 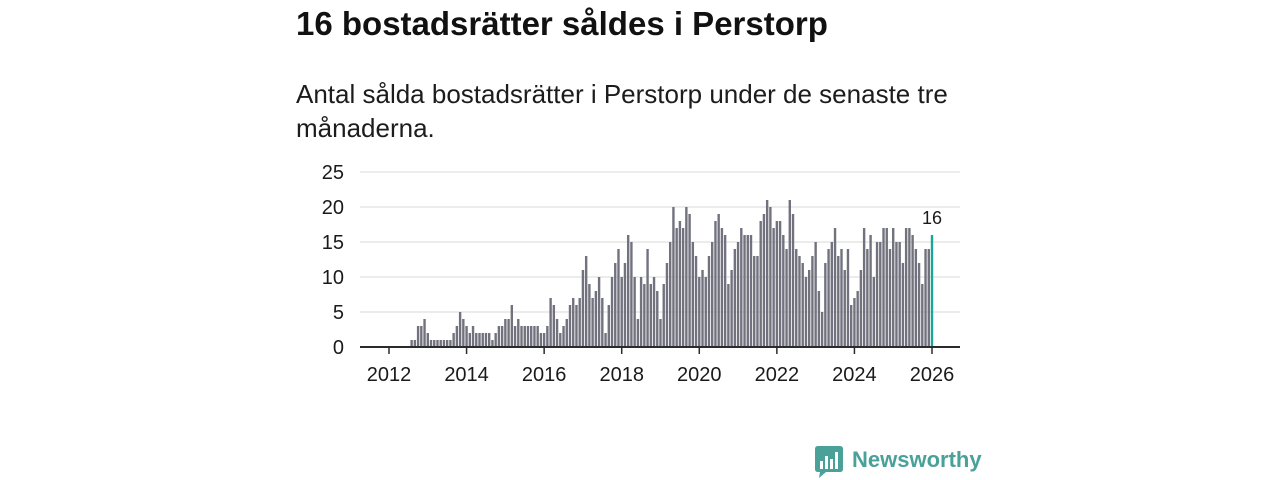 What do you see at coordinates (672, 273) in the screenshot?
I see `bars` at bounding box center [672, 273].